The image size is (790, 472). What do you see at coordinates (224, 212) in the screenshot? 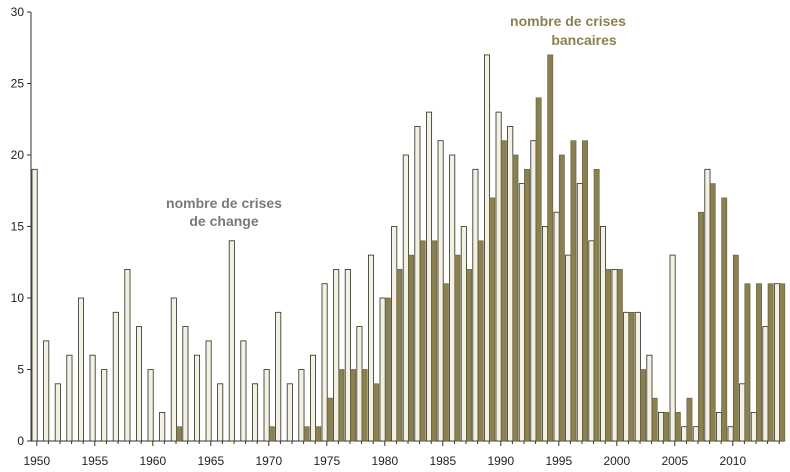
I see `currency-annotation: nombre de crises de change` at bounding box center [224, 212].